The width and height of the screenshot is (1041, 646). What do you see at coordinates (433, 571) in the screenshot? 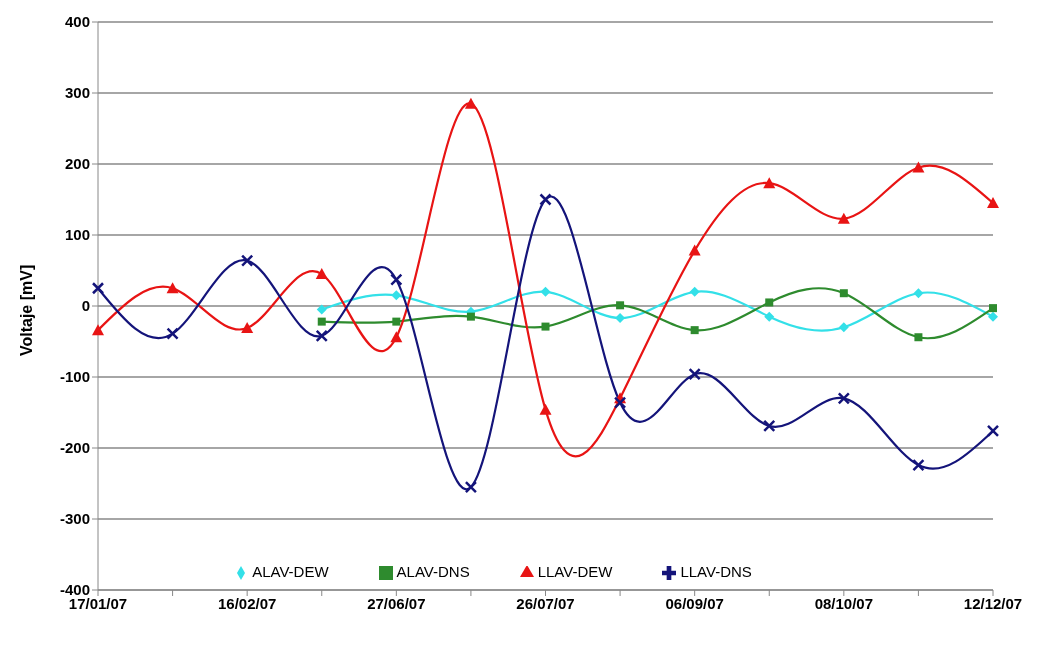
I see `legend-label: ALAV-DNS` at bounding box center [433, 571].